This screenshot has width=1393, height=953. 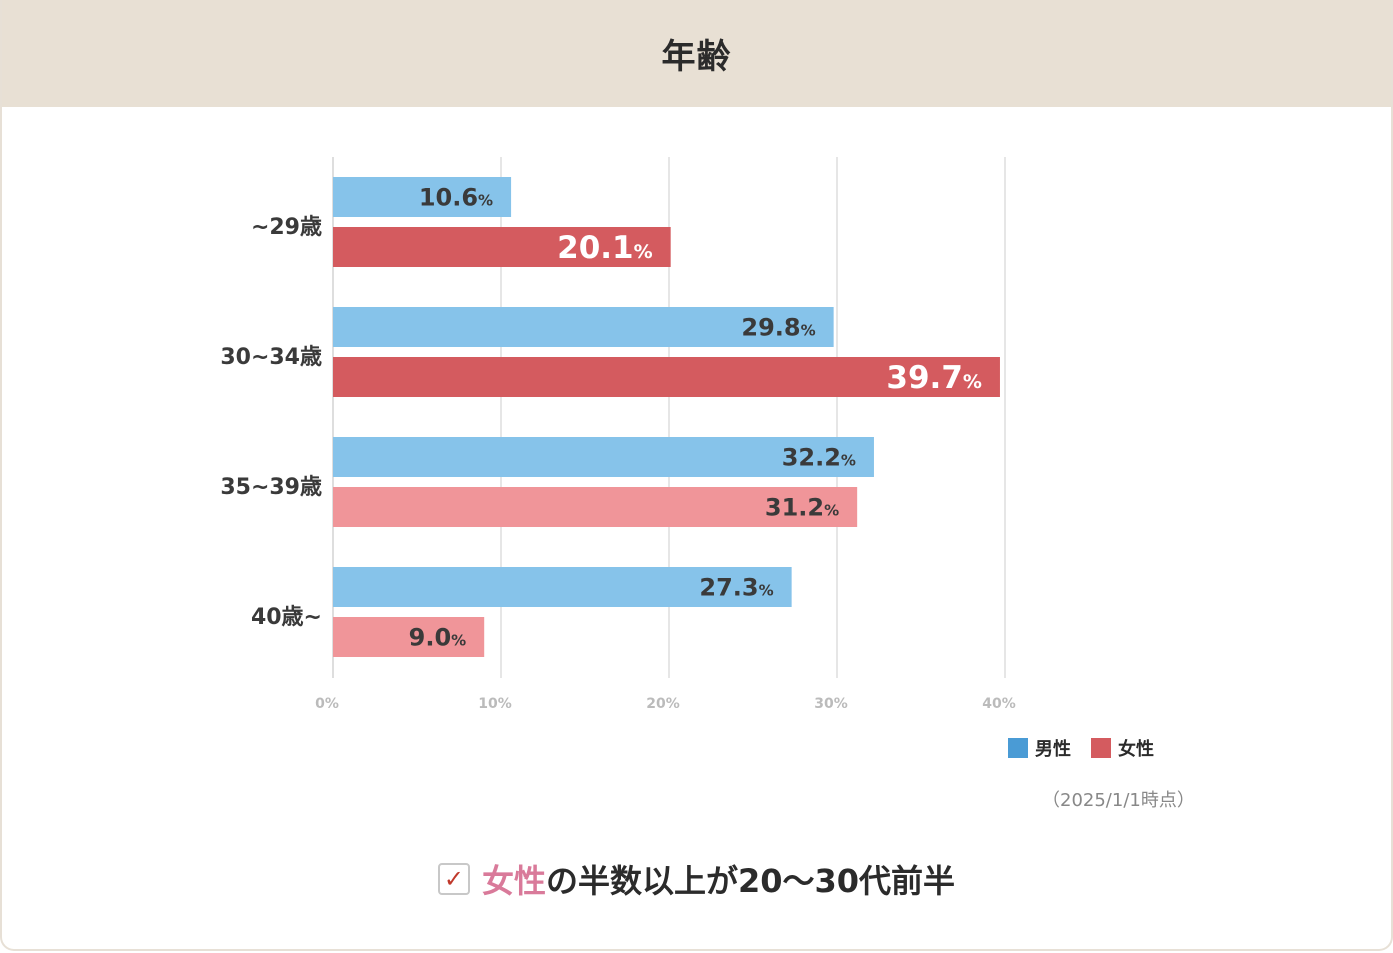 What do you see at coordinates (696, 57) in the screenshot?
I see `page-title: 年齢` at bounding box center [696, 57].